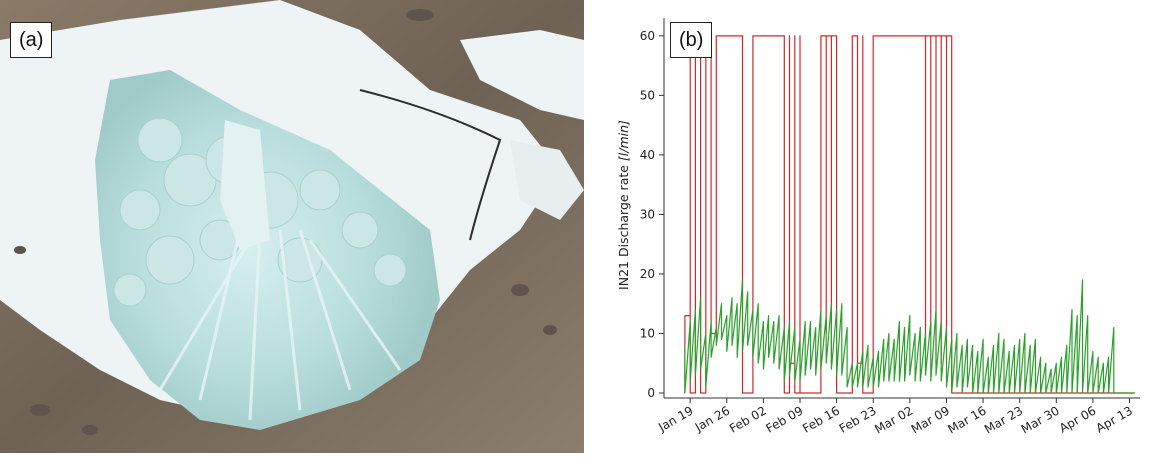 This screenshot has width=1159, height=458. I want to click on x-tick-label: Apr 06, so click(1078, 419).